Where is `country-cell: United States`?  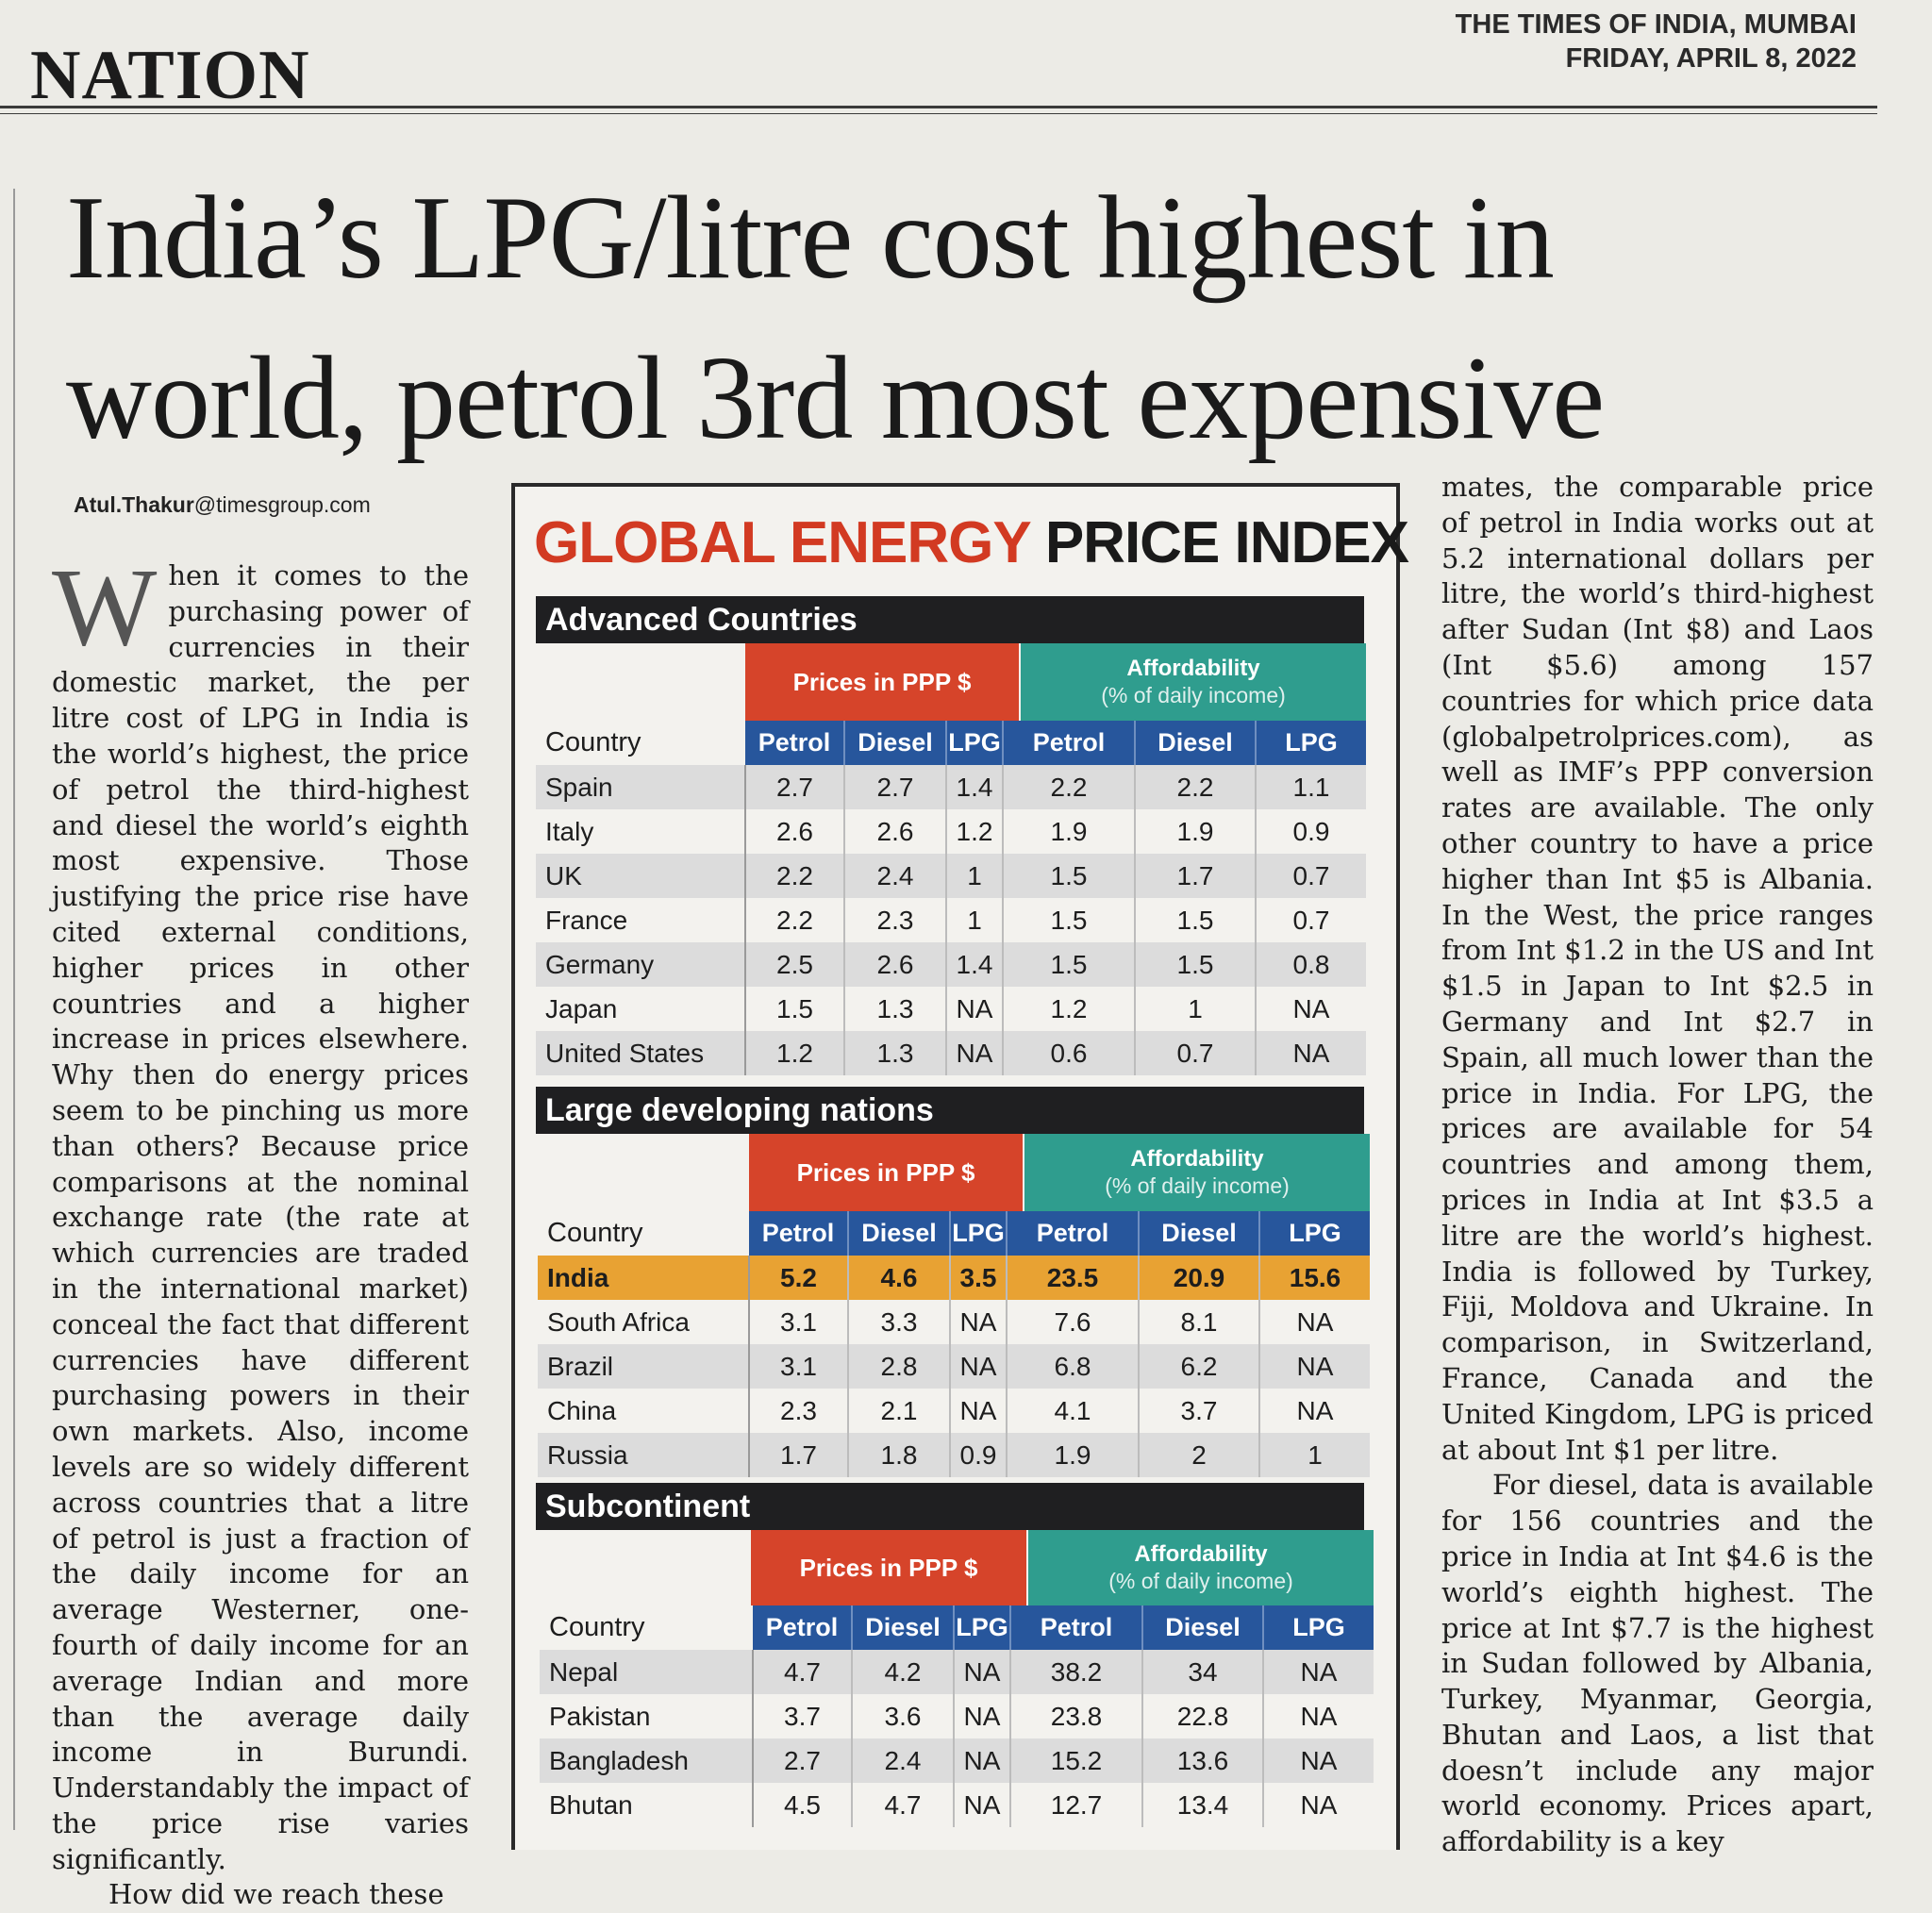 country-cell: United States is located at coordinates (641, 1053).